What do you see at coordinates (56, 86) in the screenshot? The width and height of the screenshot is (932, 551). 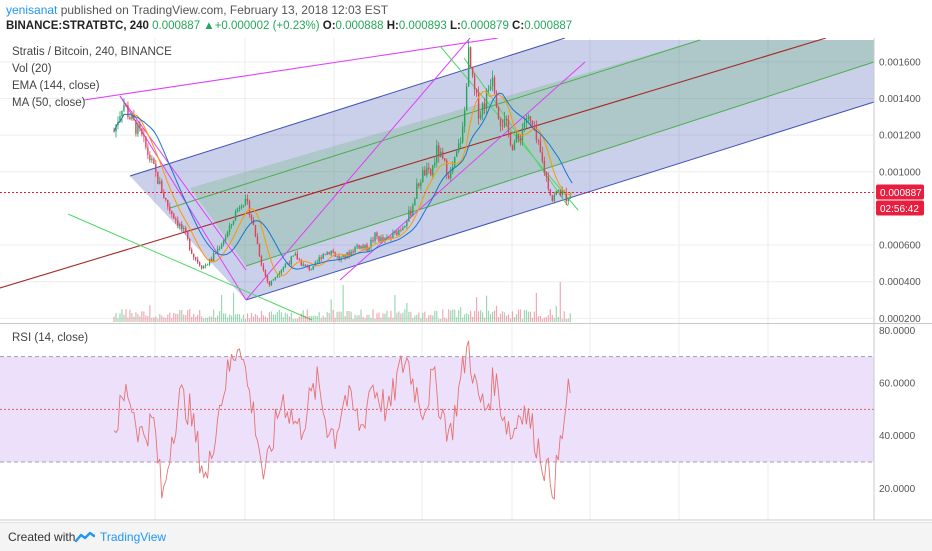 I see `legend-ema: EMA (144, close)` at bounding box center [56, 86].